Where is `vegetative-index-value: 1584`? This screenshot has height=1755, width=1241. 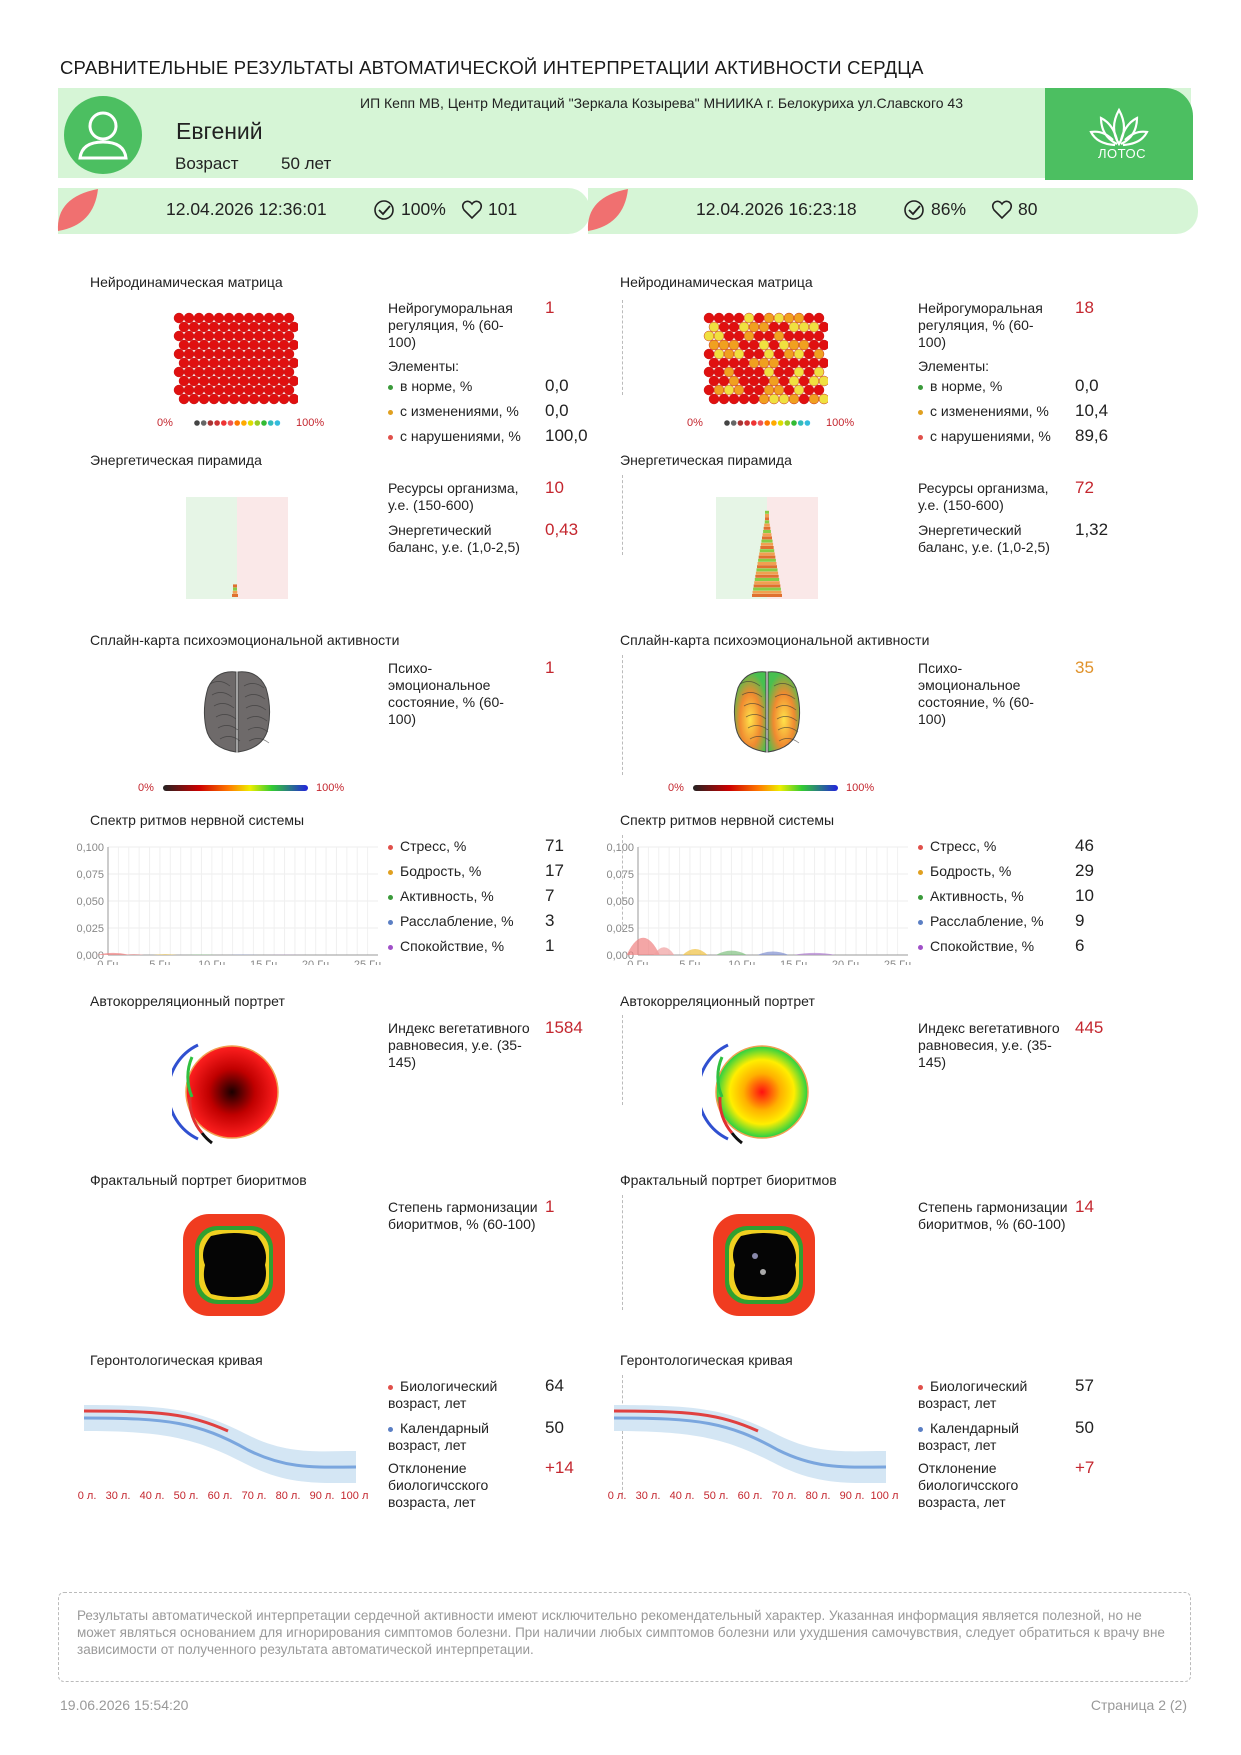
vegetative-index-value: 1584 is located at coordinates (564, 1027).